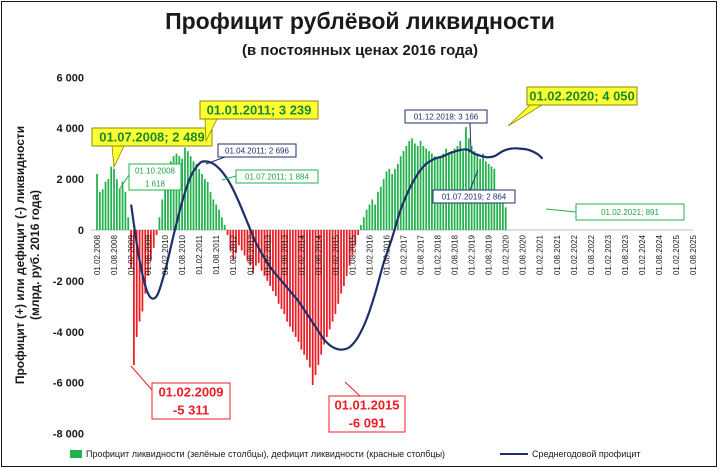 The width and height of the screenshot is (720, 470). I want to click on chart-title: Профицит рублёвой ликвидности, so click(360, 21).